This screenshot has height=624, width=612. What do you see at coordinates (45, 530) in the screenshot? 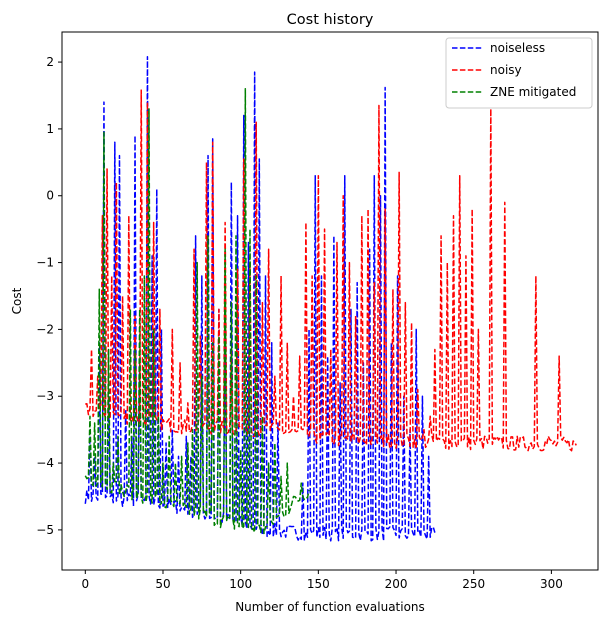
I see `y-tick-label: −5` at bounding box center [45, 530].